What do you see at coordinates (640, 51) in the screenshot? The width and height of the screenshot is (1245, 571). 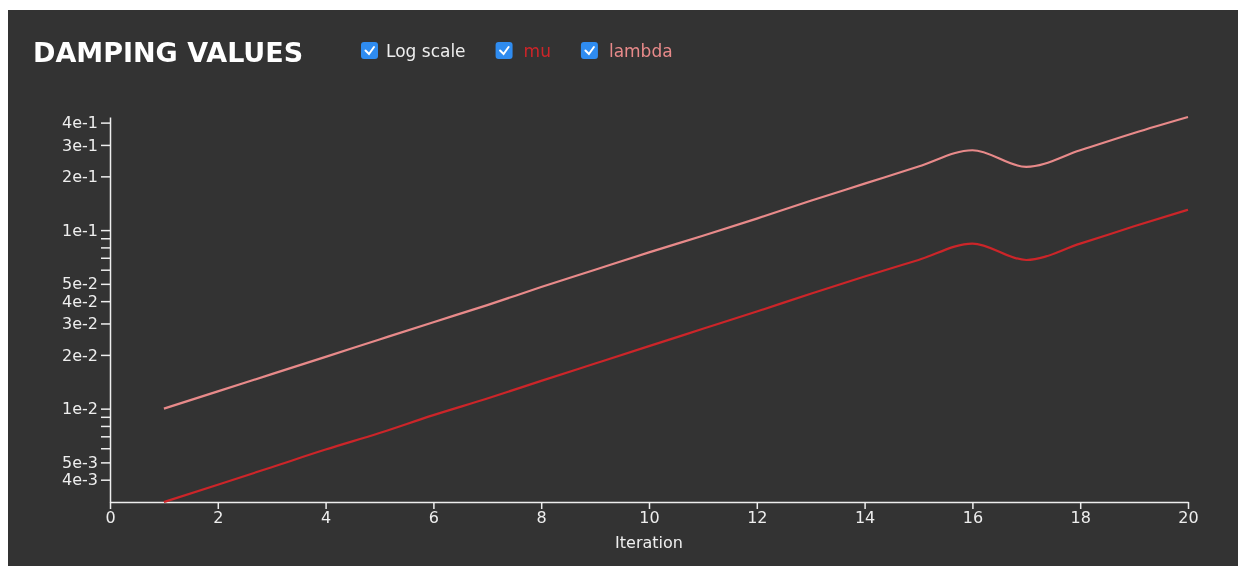 I see `text: lambda` at bounding box center [640, 51].